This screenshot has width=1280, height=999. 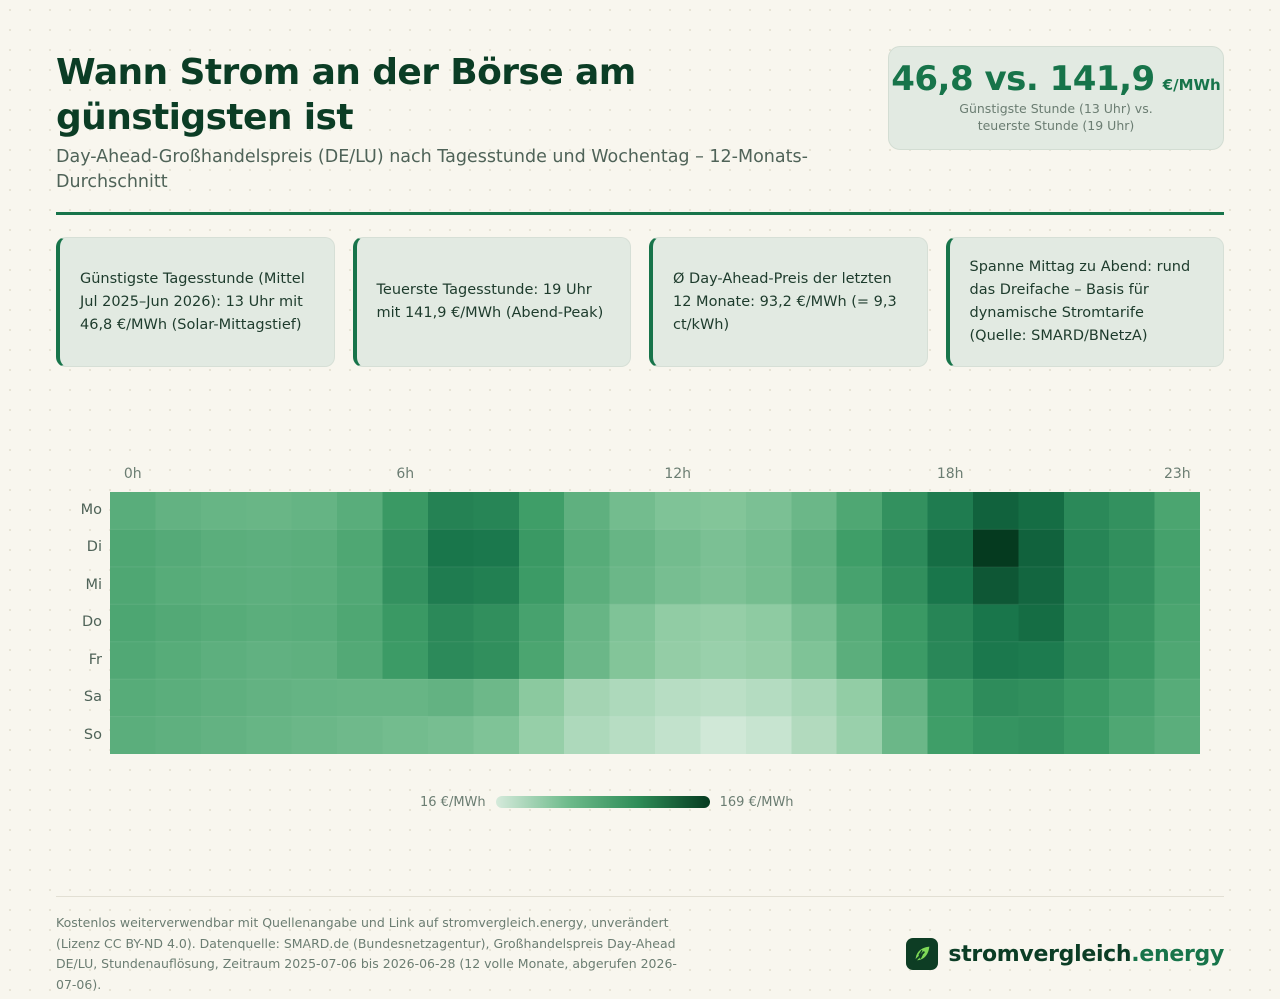 What do you see at coordinates (92, 734) in the screenshot?
I see `y-tick-label: So` at bounding box center [92, 734].